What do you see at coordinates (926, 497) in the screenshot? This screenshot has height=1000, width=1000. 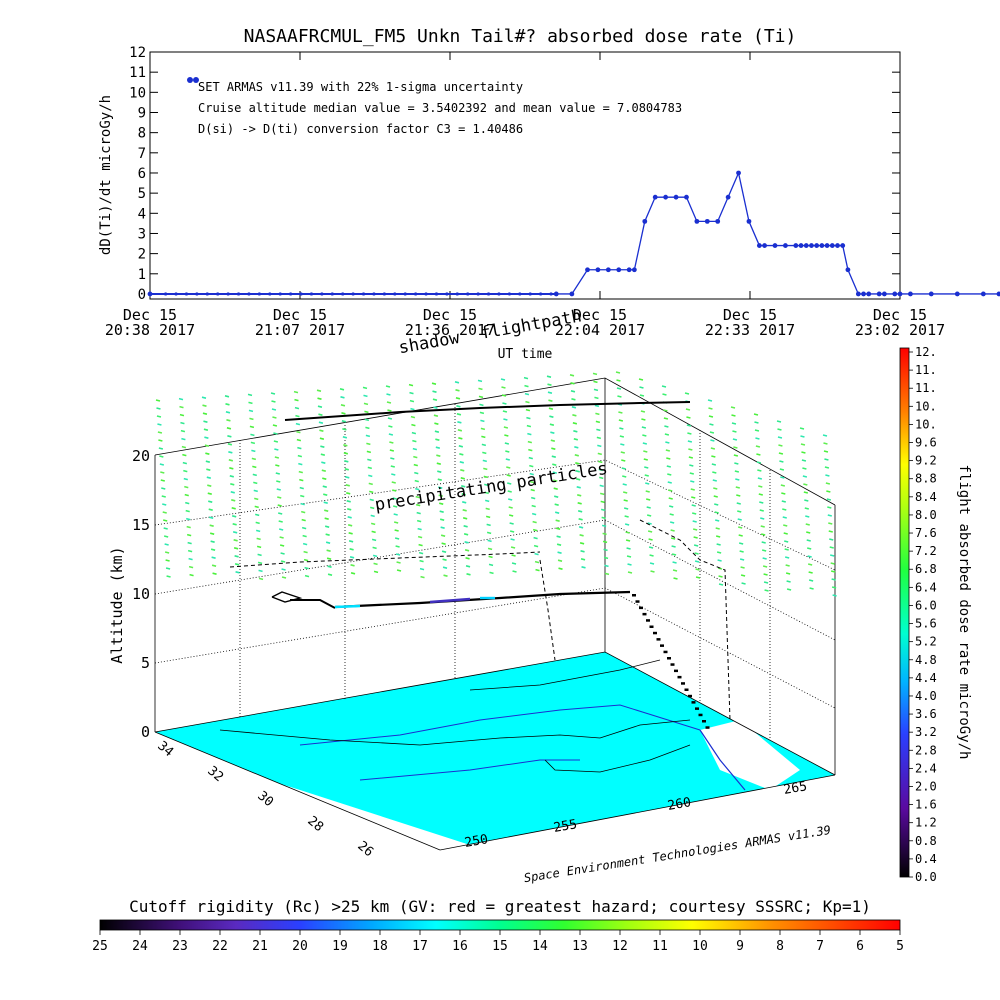 I see `colorbar-tick-label: 8.4` at bounding box center [926, 497].